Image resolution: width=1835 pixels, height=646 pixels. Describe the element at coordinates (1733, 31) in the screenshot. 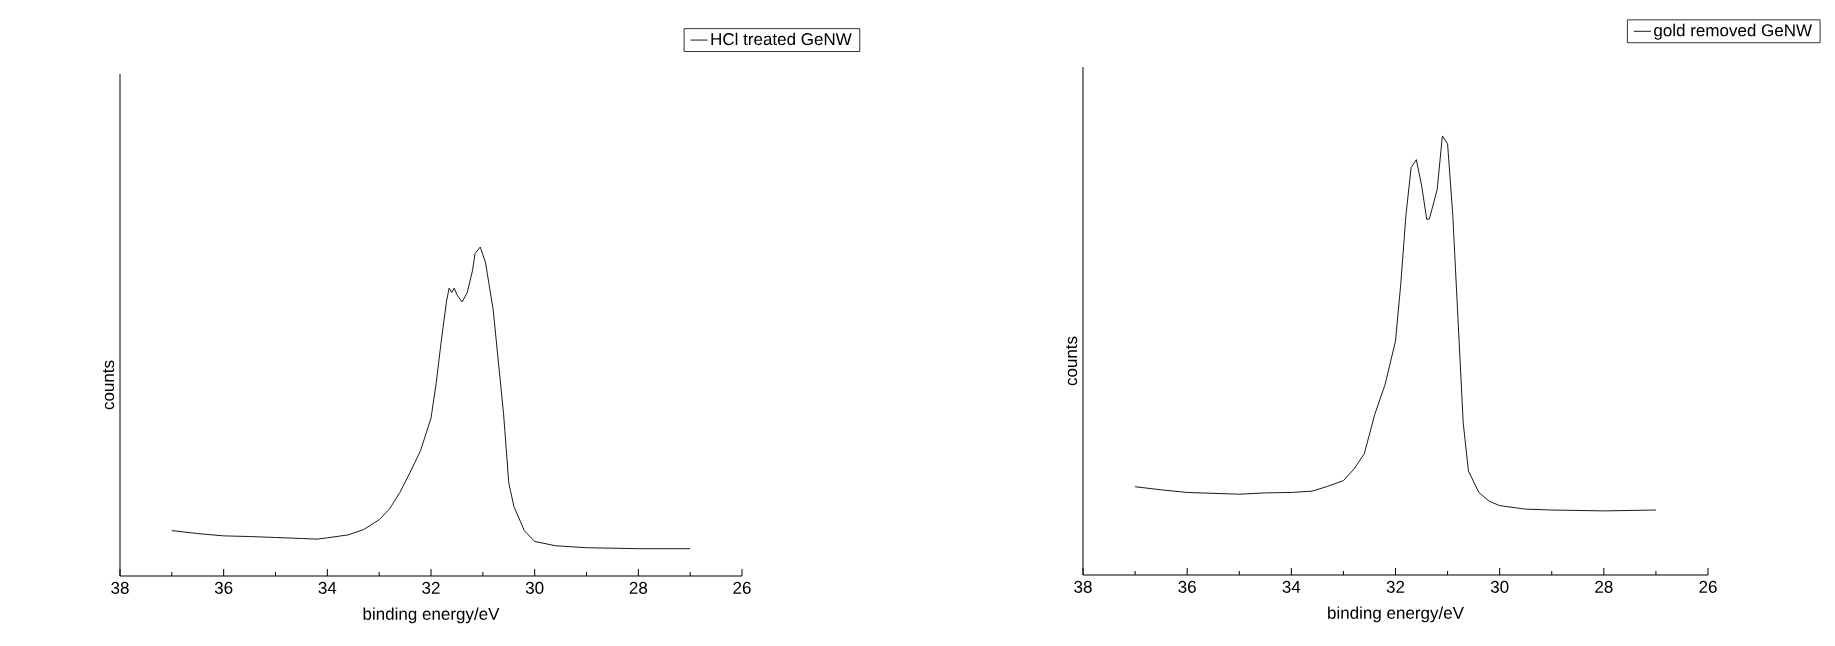

I see `legend-label: gold removed GeNW` at that location.